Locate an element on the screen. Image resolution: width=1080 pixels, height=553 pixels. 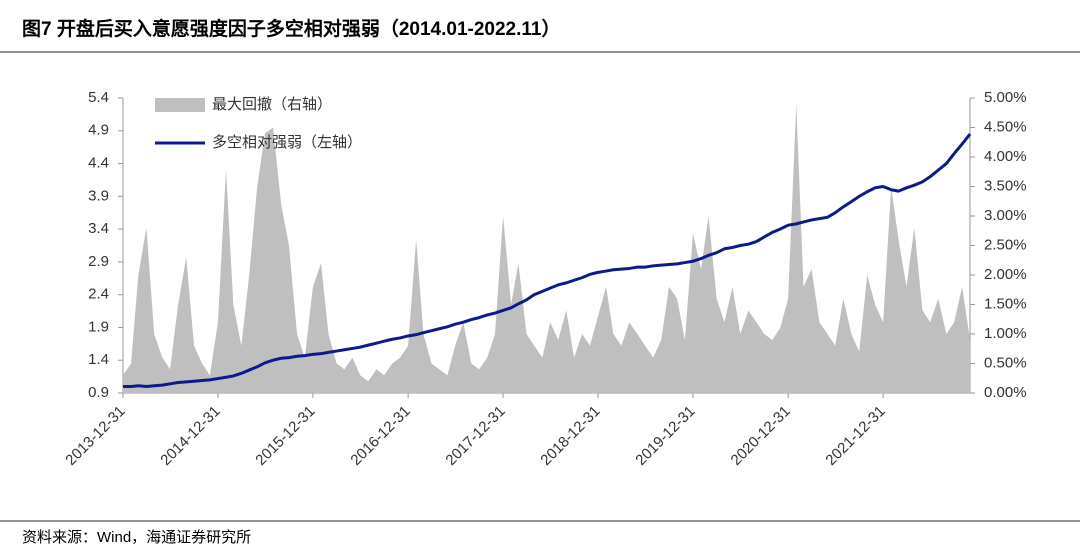
y-tick-label: 4.9 is located at coordinates (98, 130).